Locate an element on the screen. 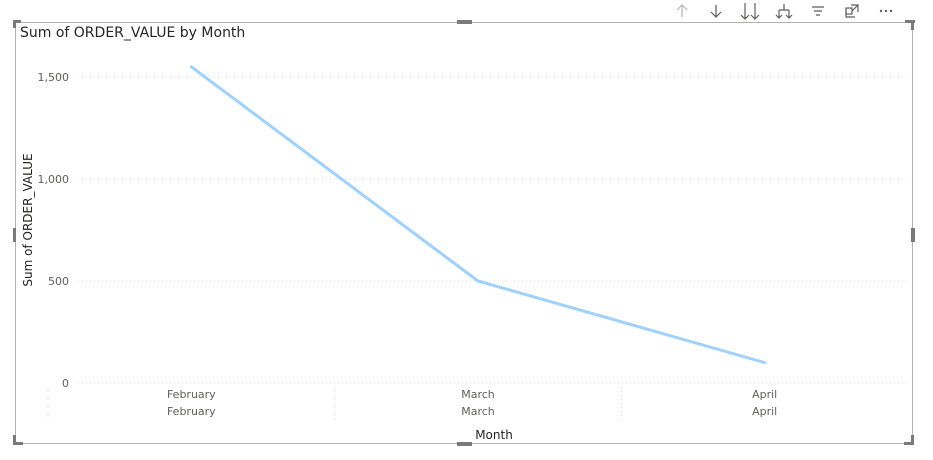 Image resolution: width=933 pixels, height=460 pixels. resize-handle-bottom-right is located at coordinates (909, 443).